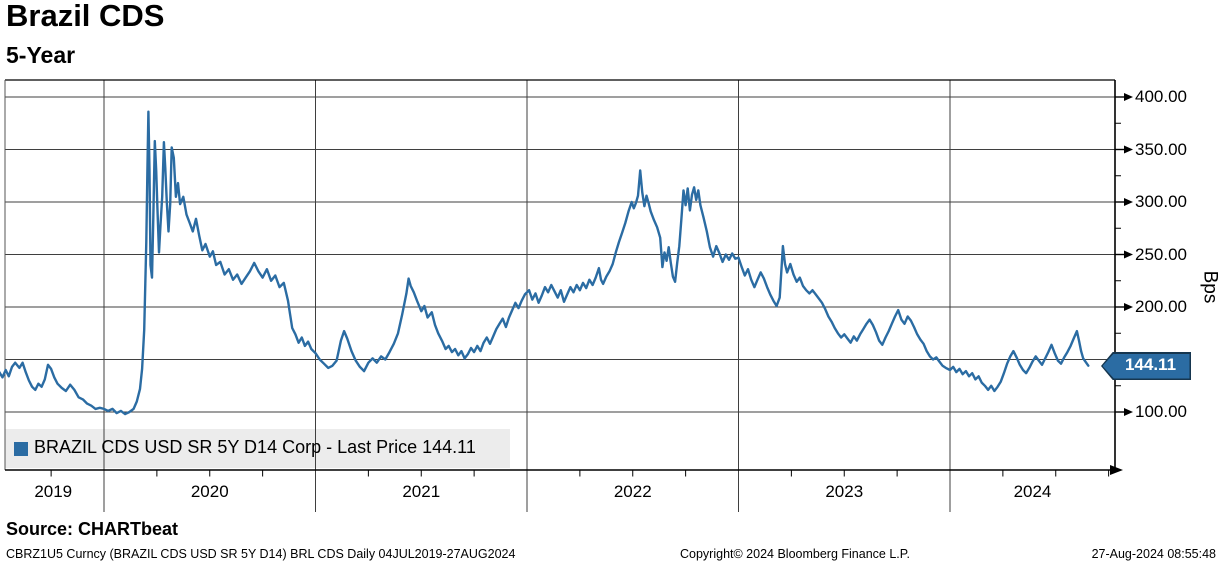 The width and height of the screenshot is (1224, 566). What do you see at coordinates (1161, 96) in the screenshot?
I see `y-tick-label: 400.00` at bounding box center [1161, 96].